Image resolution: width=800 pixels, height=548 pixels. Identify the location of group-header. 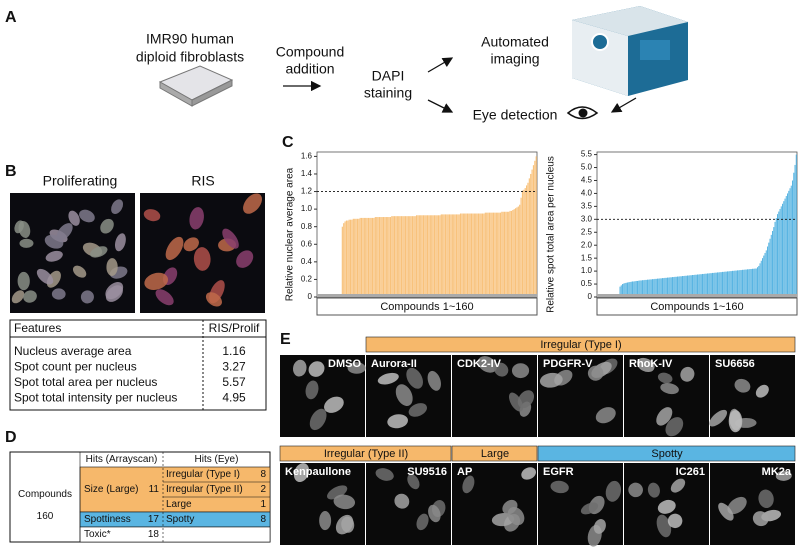
(580, 344).